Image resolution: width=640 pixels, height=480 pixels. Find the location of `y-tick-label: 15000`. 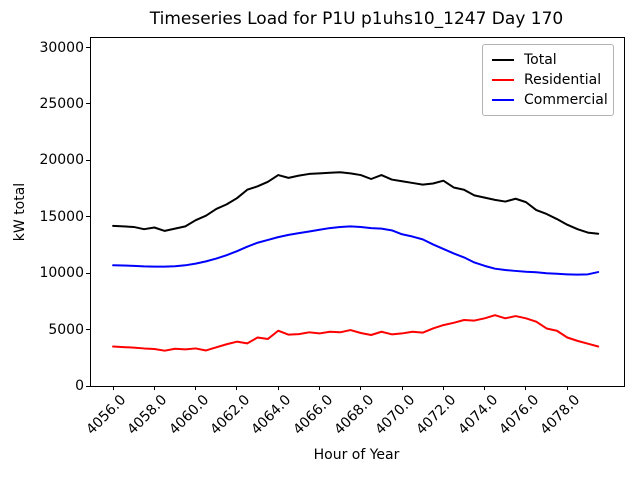

y-tick-label: 15000 is located at coordinates (61, 216).